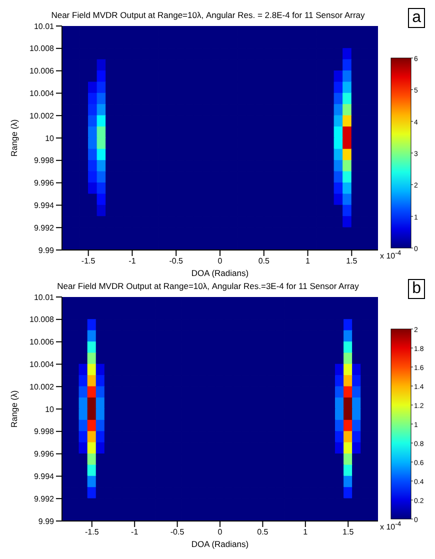  Describe the element at coordinates (208, 15) in the screenshot. I see `chart-title: Near Field MVDR Output at Range=10λ, Angular Res. = 2.8E-4 for 11 Sensor Array` at that location.